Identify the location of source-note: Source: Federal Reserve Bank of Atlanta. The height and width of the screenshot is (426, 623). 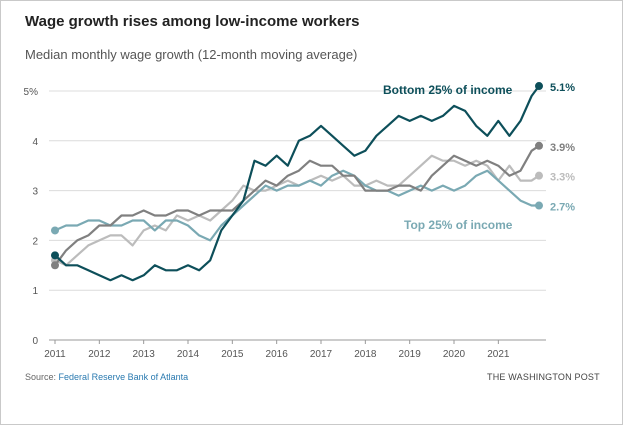
(106, 377).